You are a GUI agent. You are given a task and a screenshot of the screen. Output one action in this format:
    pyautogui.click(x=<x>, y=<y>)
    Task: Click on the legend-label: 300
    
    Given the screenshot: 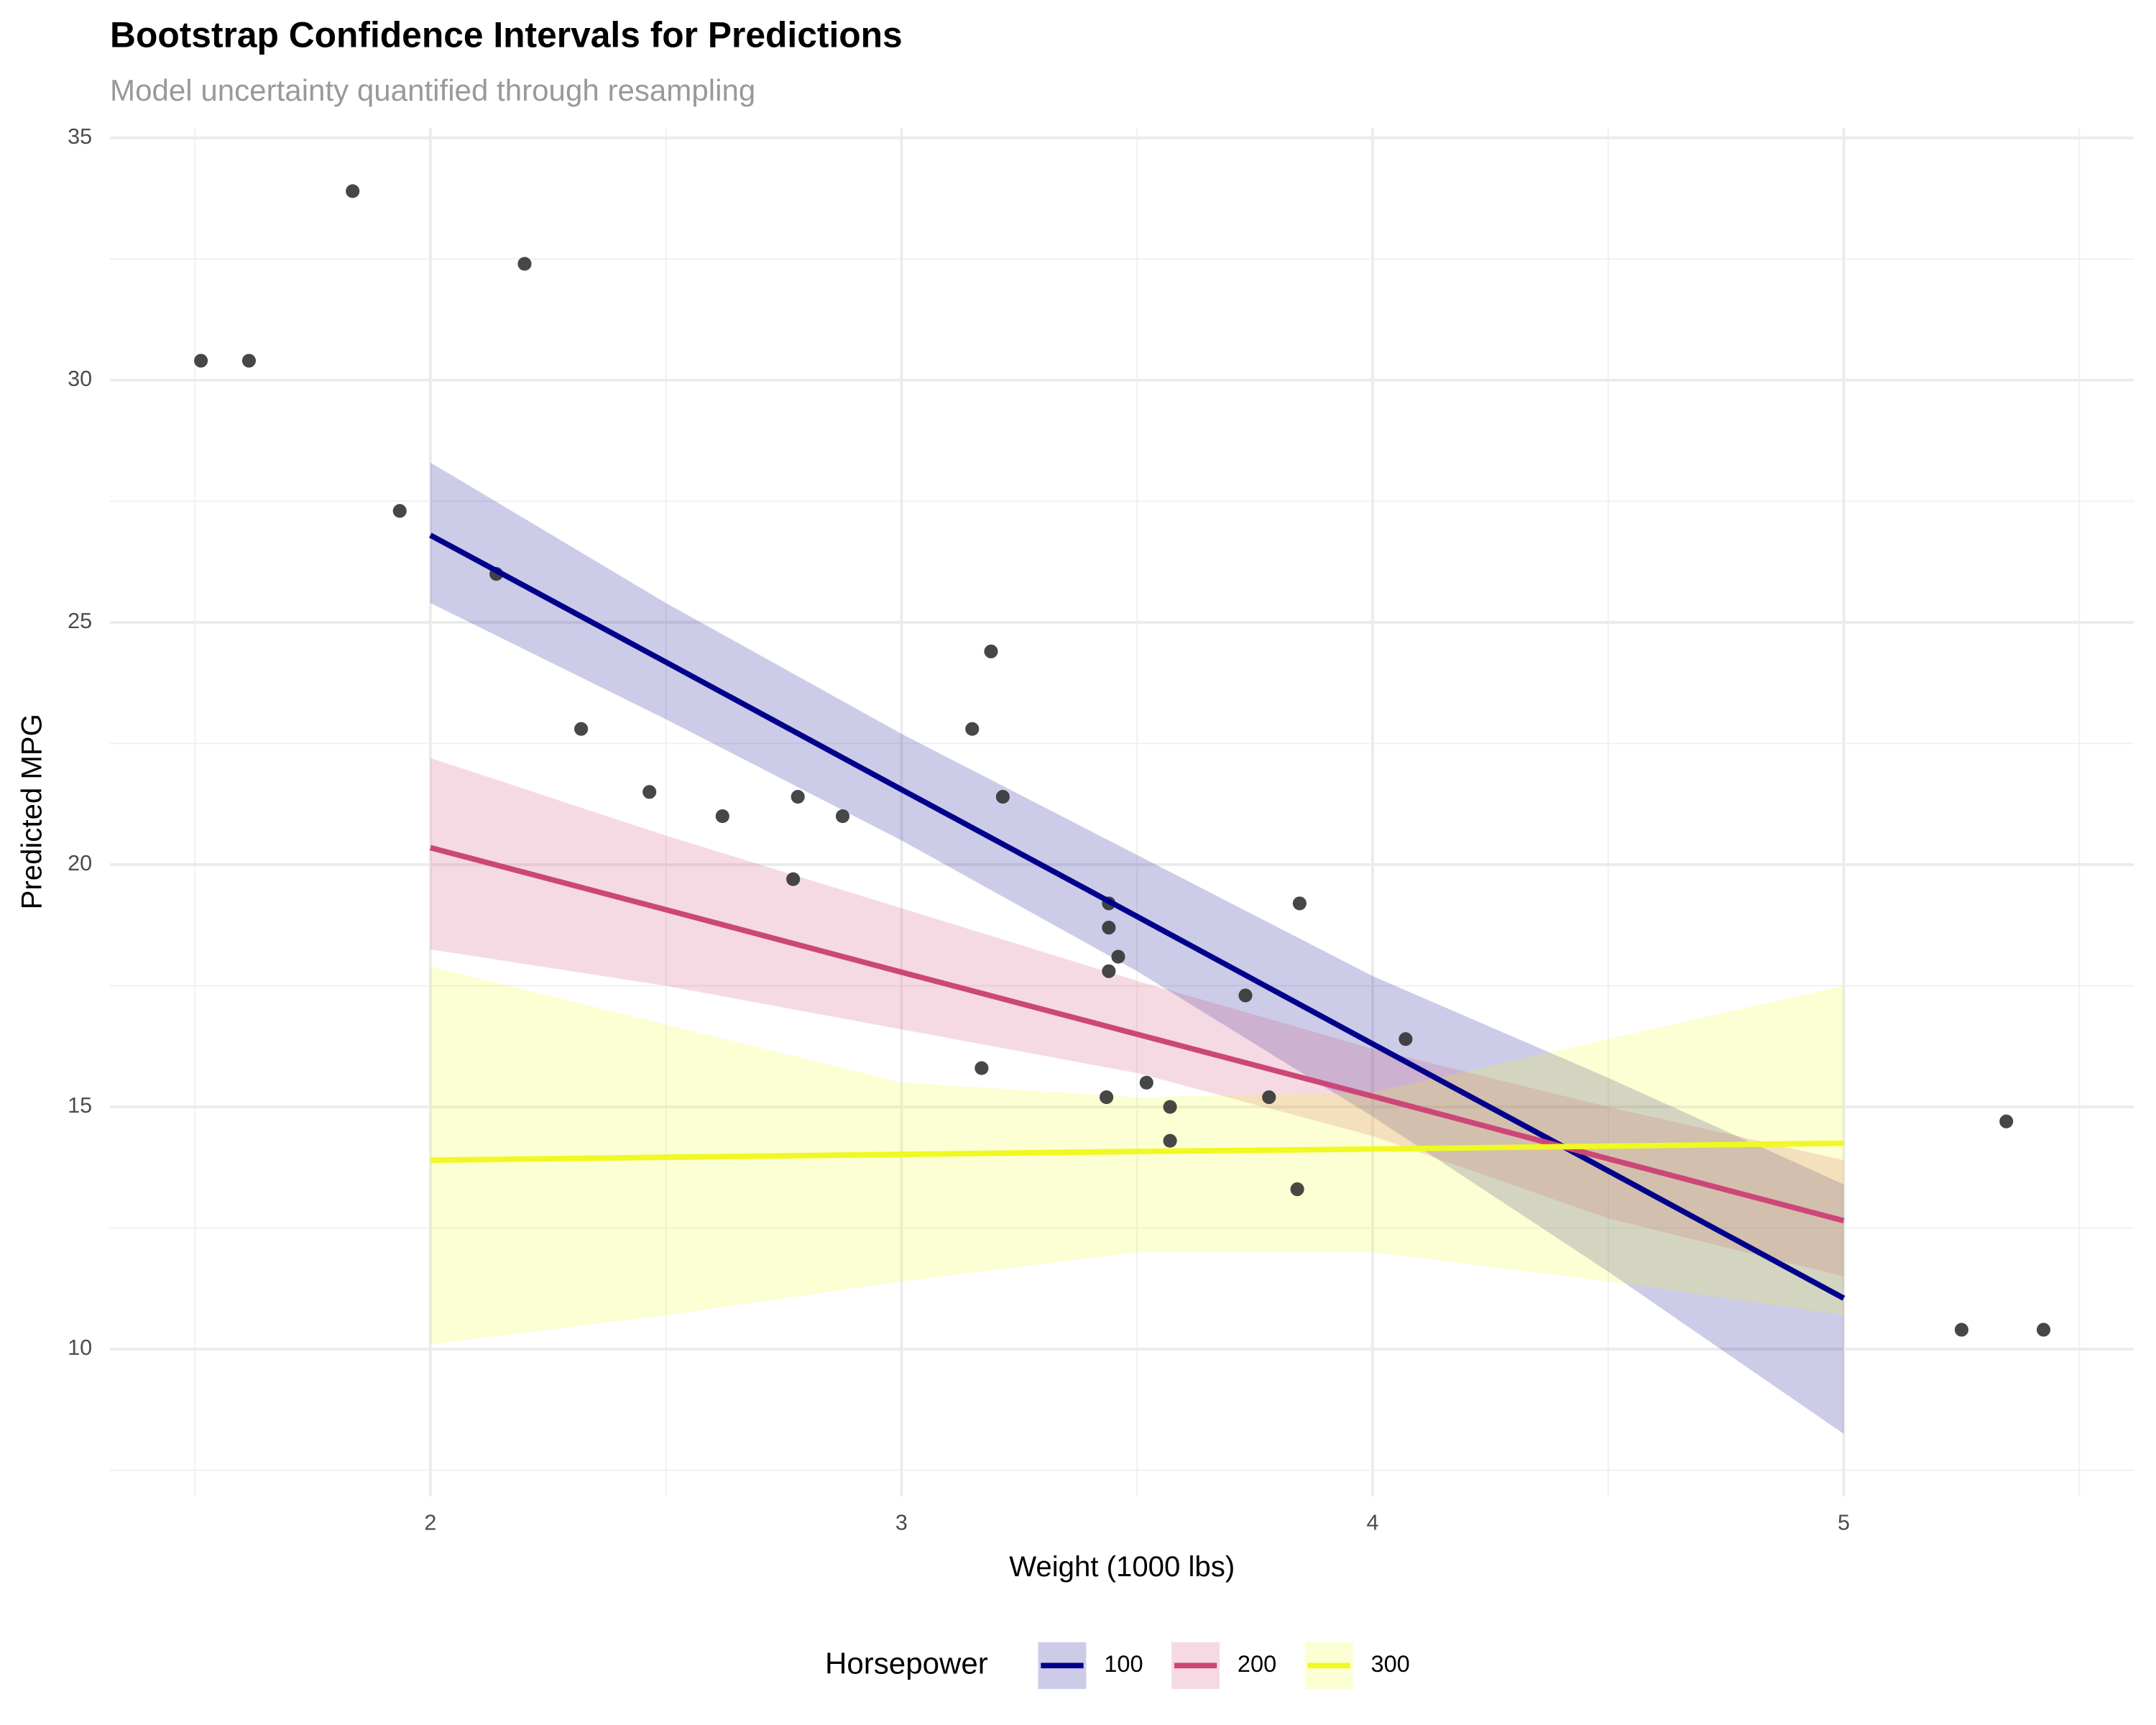 What is the action you would take?
    pyautogui.click(x=1390, y=1664)
    